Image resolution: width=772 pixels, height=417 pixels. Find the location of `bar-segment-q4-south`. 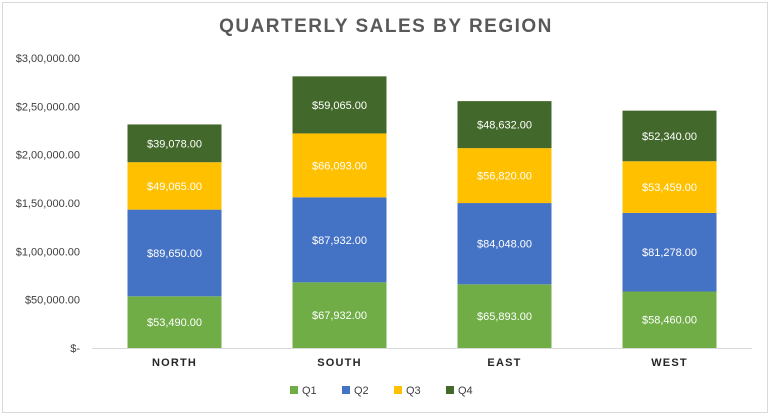

bar-segment-q4-south is located at coordinates (339, 105).